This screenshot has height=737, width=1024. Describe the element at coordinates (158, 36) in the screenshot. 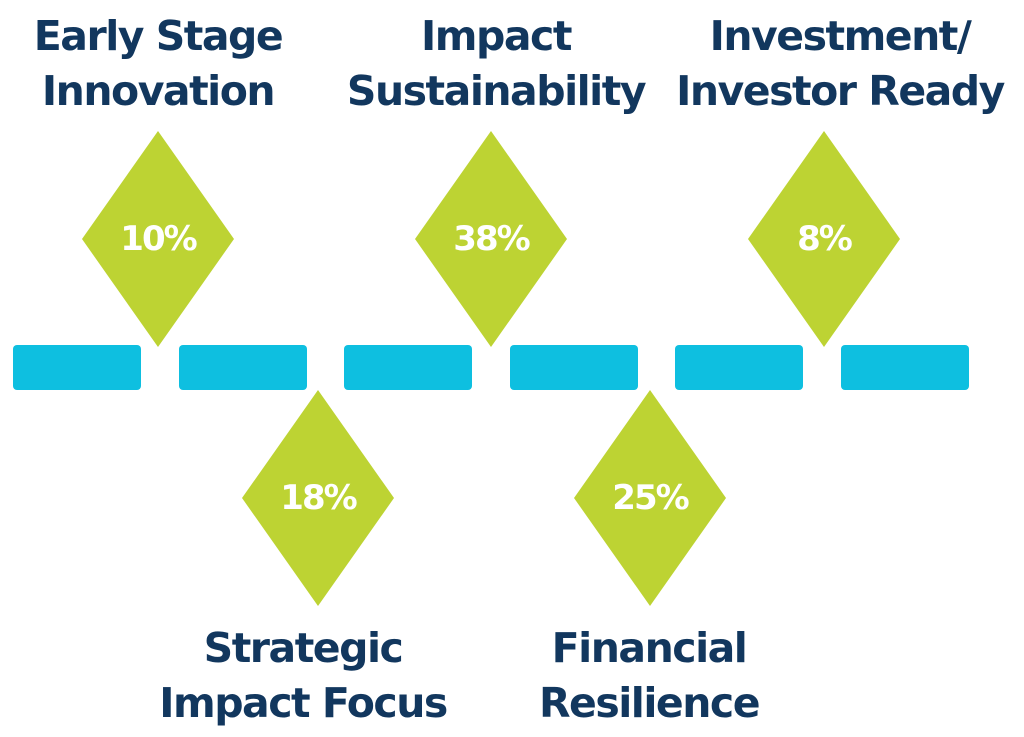

I see `milestone-label-line: Early Stage` at that location.